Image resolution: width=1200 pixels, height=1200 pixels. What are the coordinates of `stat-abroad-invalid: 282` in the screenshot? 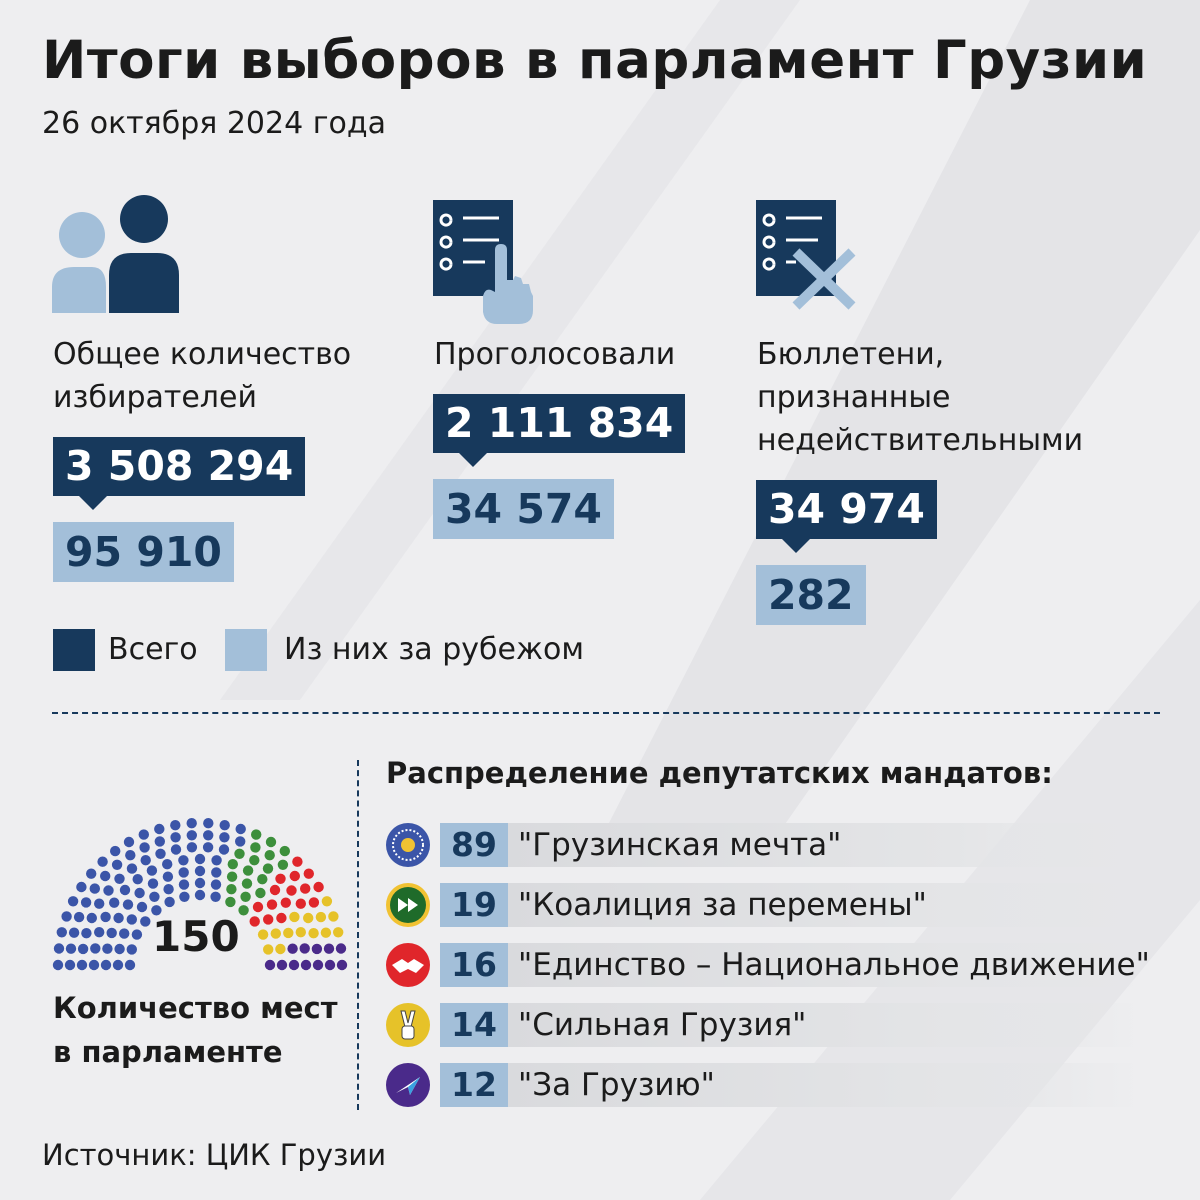 It's located at (811, 595).